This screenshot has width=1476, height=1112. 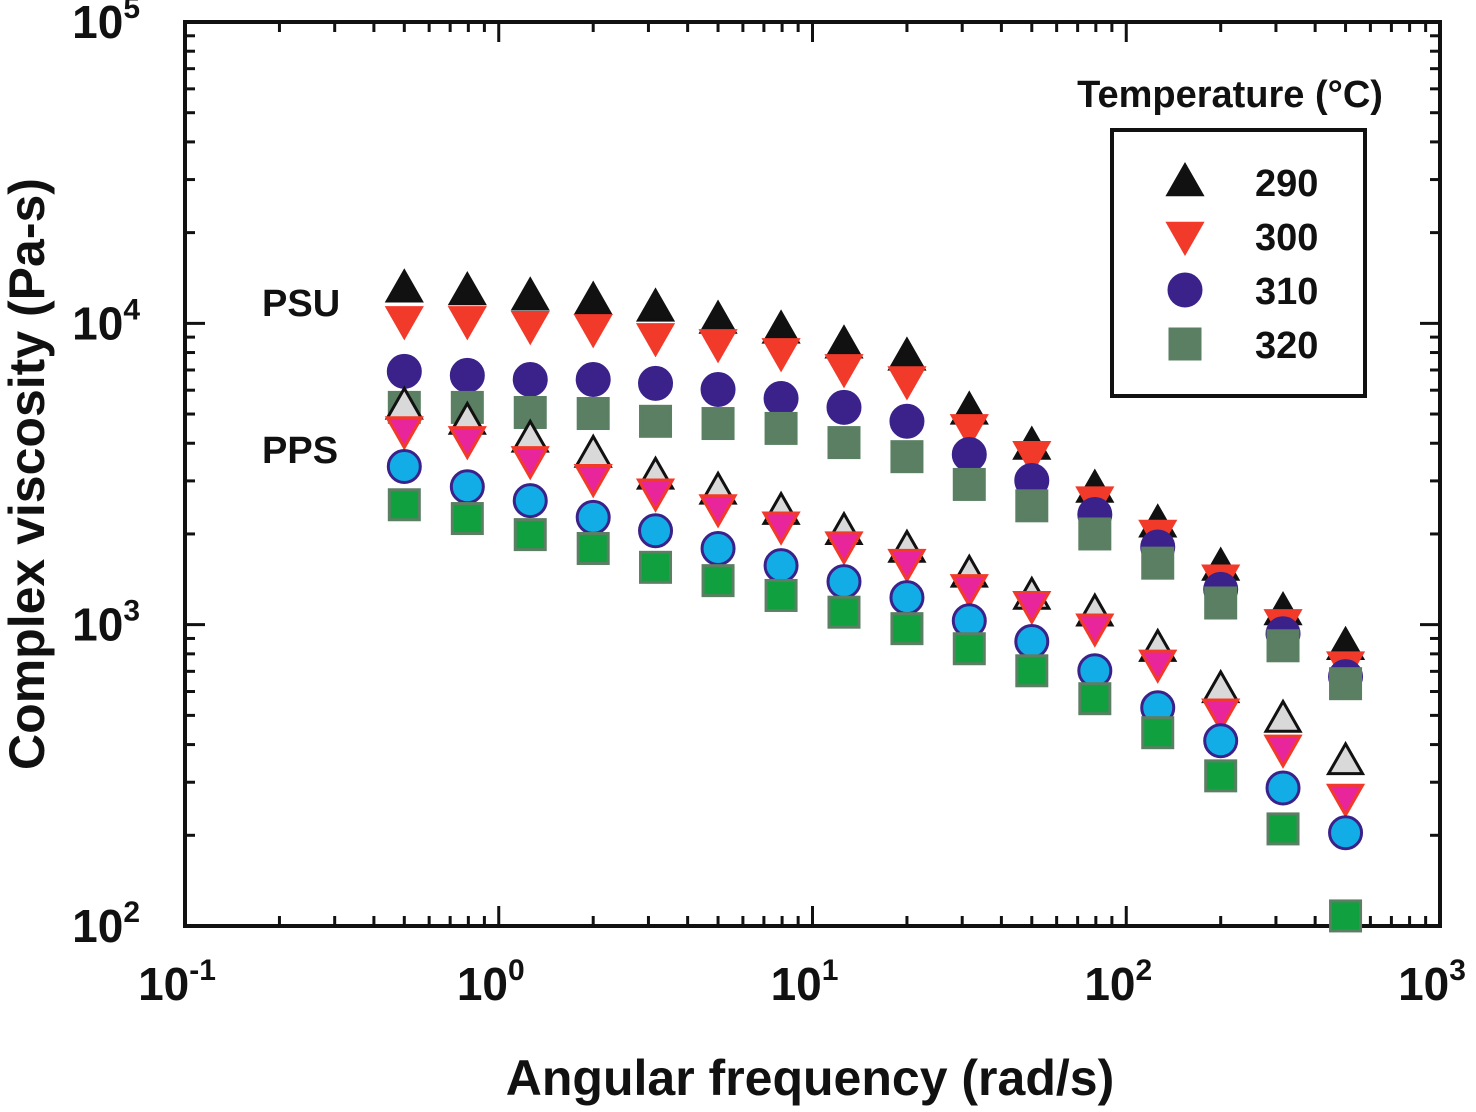 What do you see at coordinates (131, 309) in the screenshot?
I see `y-tick-exponent: 4` at bounding box center [131, 309].